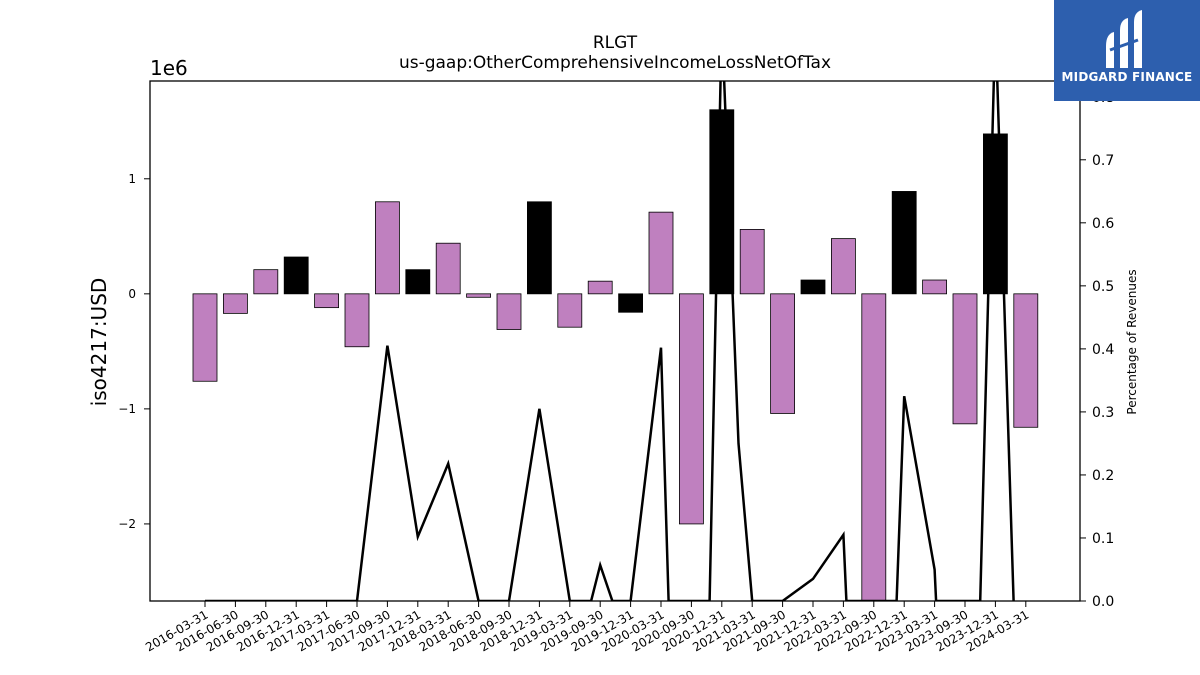  I want to click on y-multiplier: 1e6, so click(169, 68).